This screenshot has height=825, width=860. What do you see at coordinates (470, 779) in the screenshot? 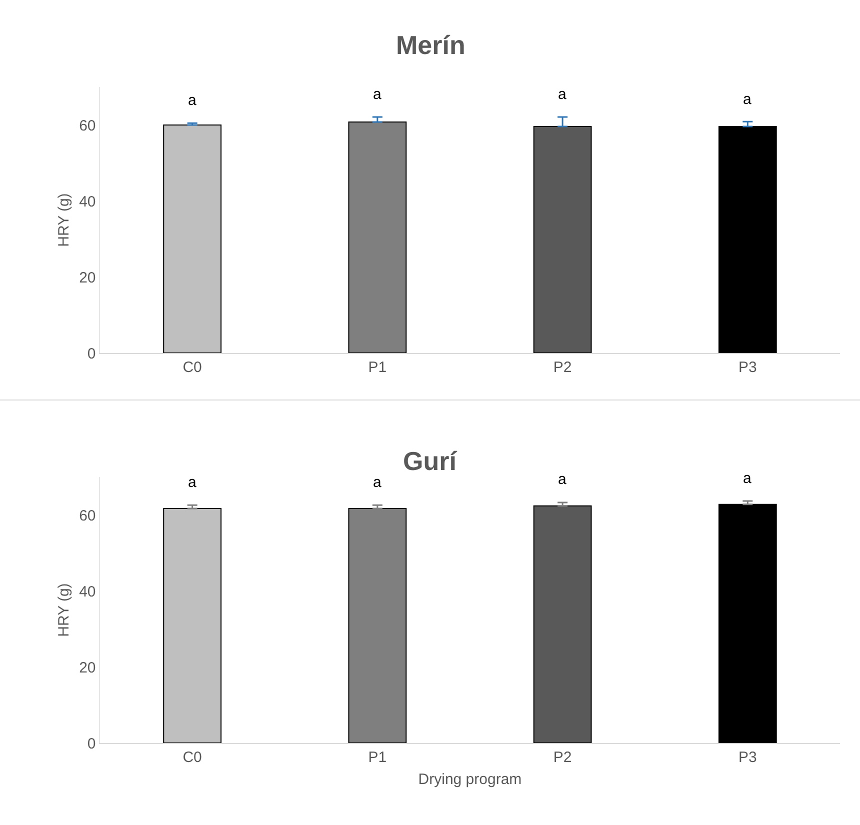
I see `x-axis-title: Drying program` at bounding box center [470, 779].